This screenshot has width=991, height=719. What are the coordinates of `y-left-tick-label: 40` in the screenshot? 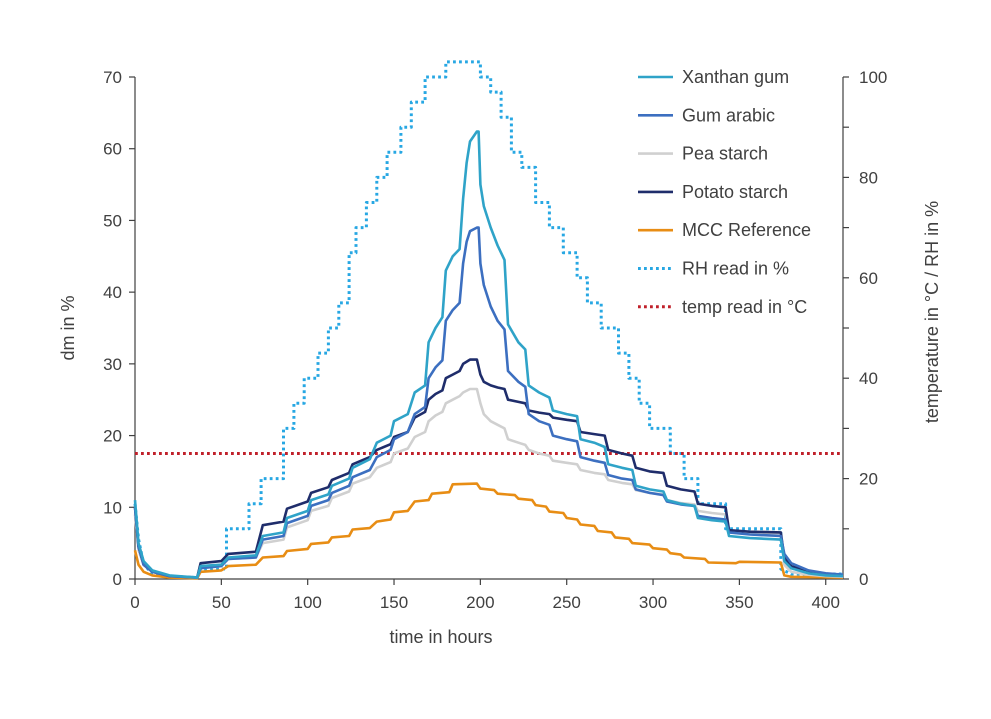 It's located at (112, 292).